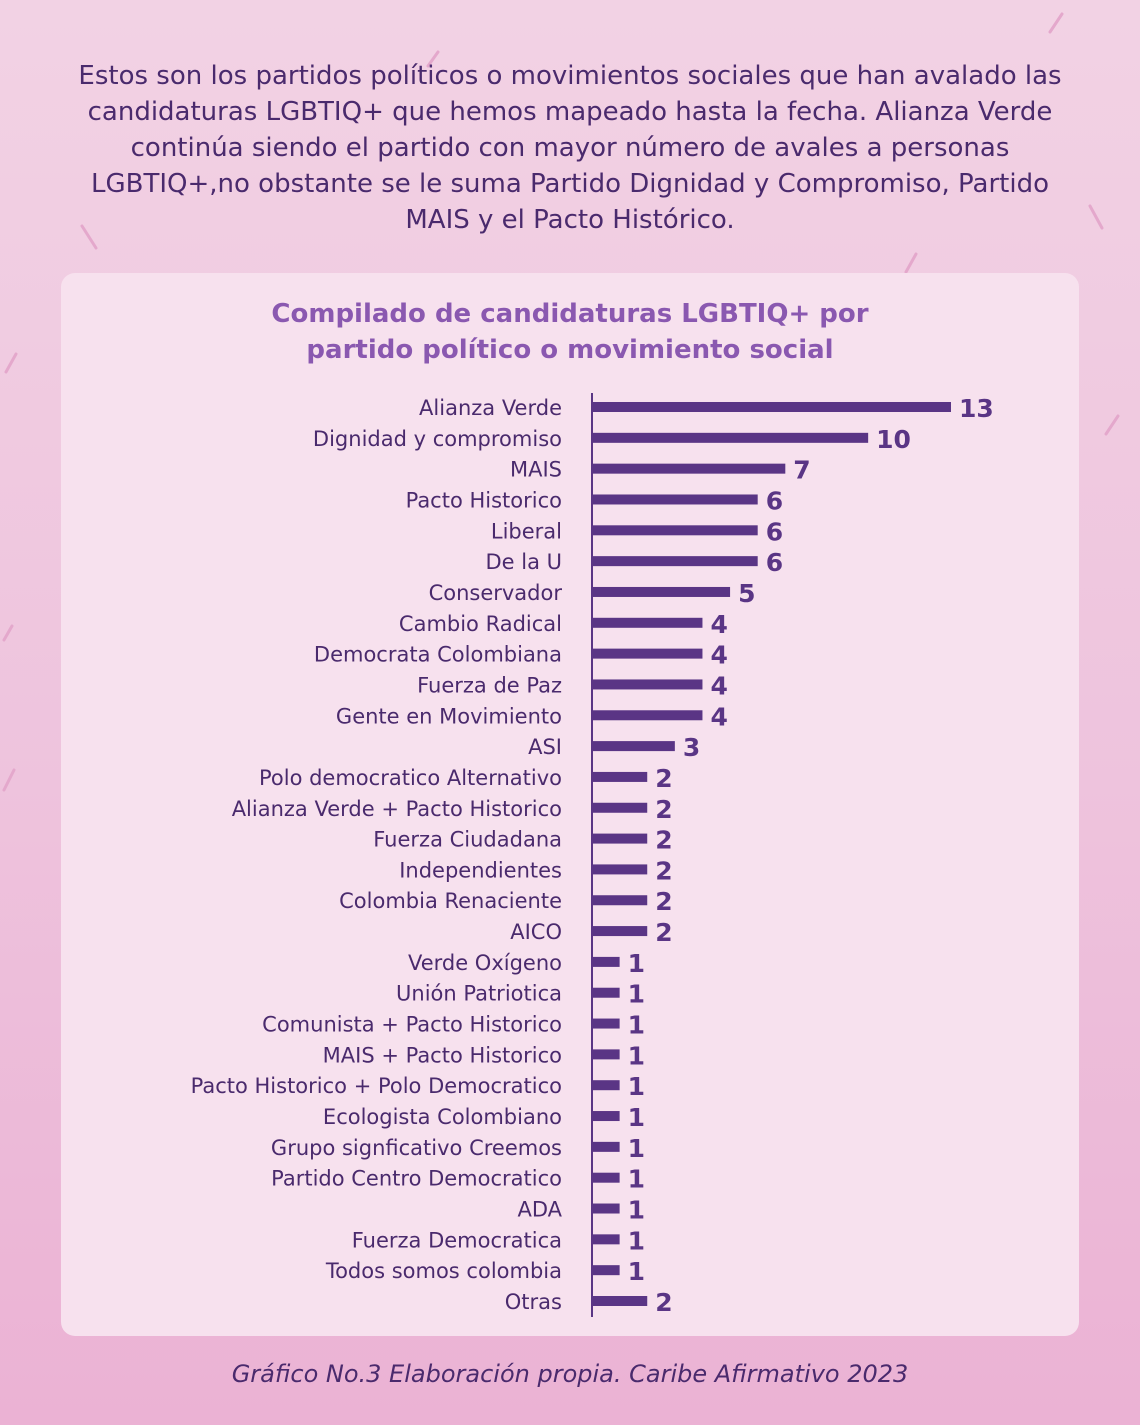 This screenshot has height=1425, width=1140. Describe the element at coordinates (893, 439) in the screenshot. I see `value-label: 10` at that location.